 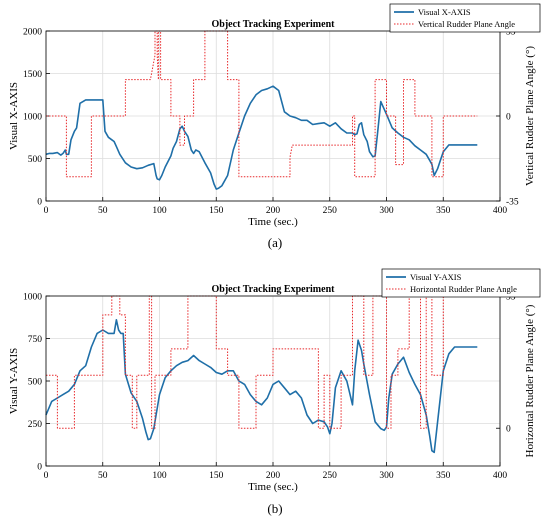 What do you see at coordinates (436, 277) in the screenshot?
I see `legend-label: Visual Y-AXIS` at bounding box center [436, 277].